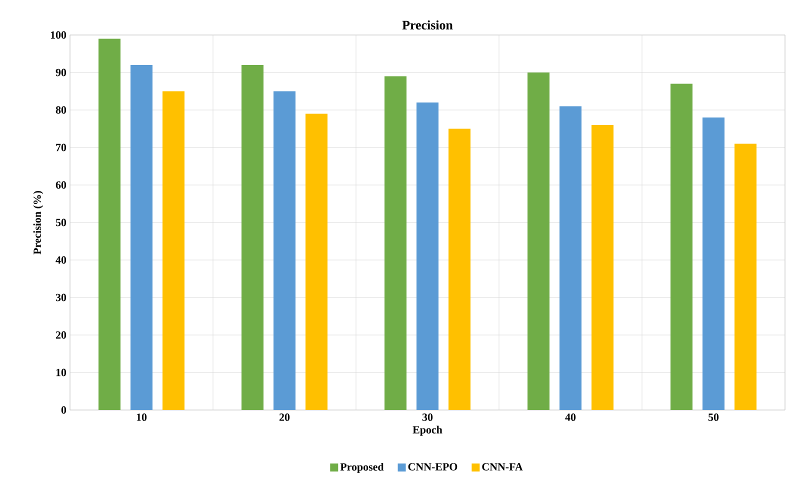 The height and width of the screenshot is (495, 799). I want to click on legend-label: CNN-FA, so click(502, 466).